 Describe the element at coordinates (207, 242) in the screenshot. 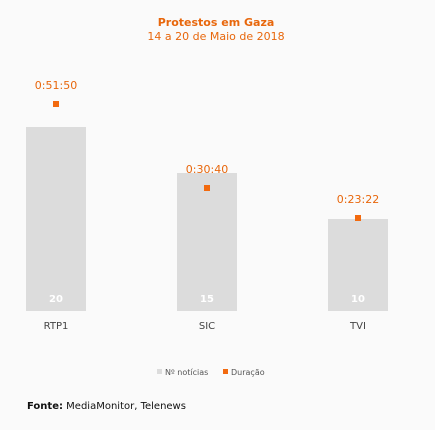

I see `bar-sic` at that location.